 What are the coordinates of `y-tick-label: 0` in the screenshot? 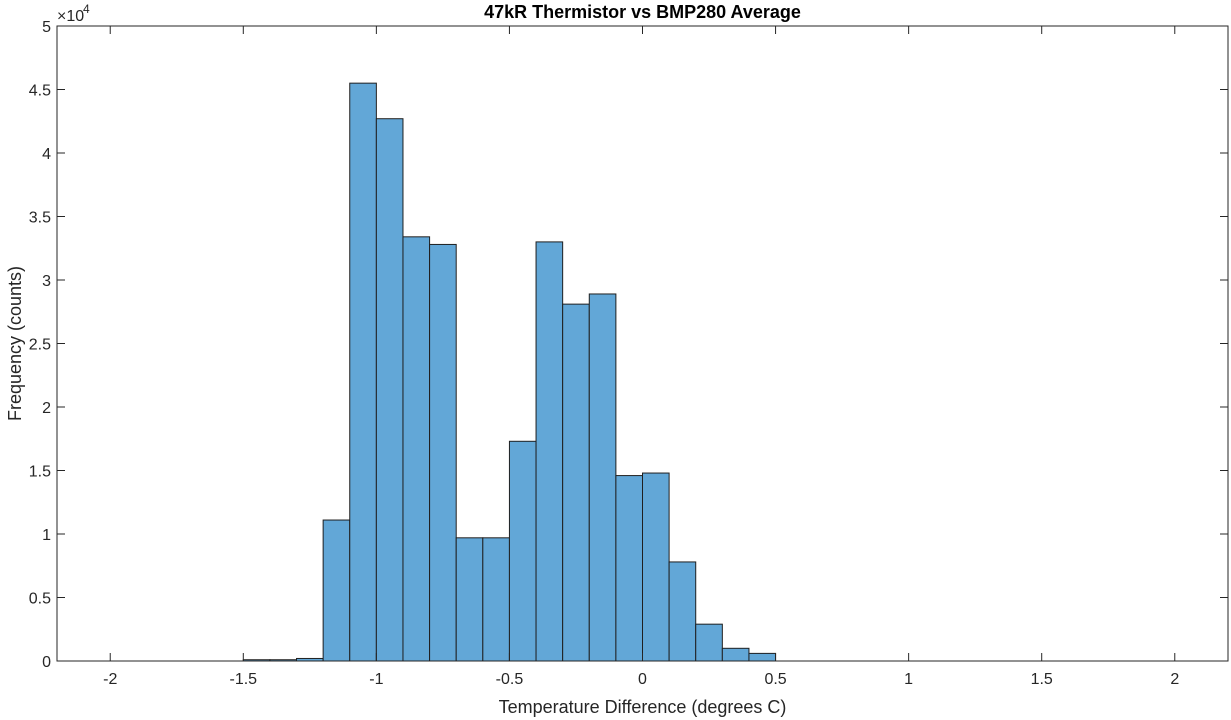 It's located at (46, 662).